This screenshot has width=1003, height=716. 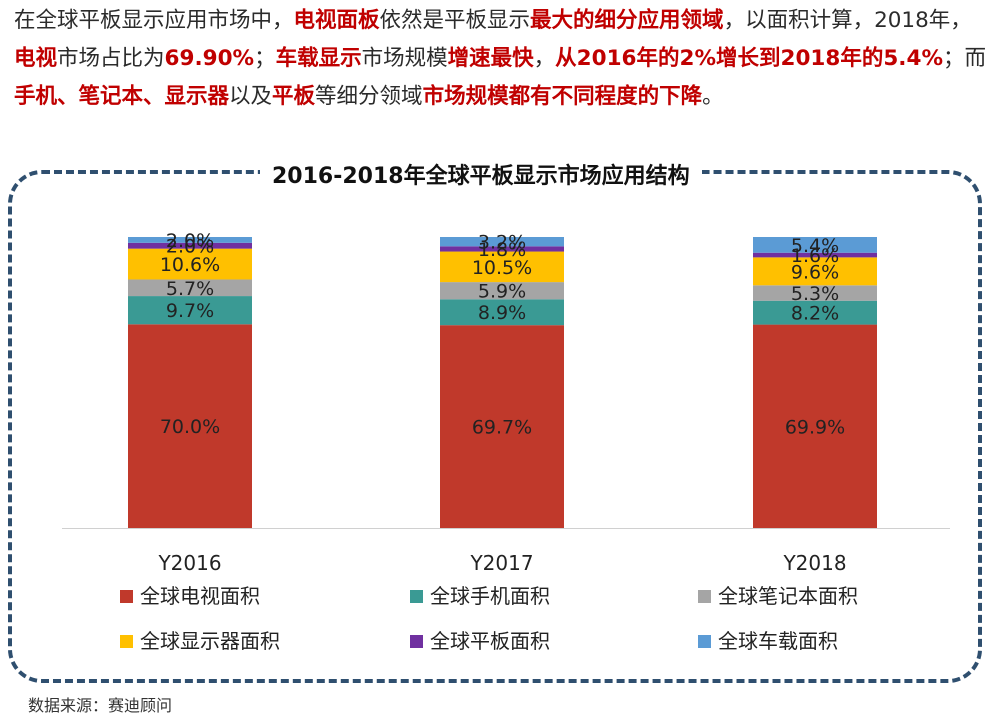 What do you see at coordinates (749, 58) in the screenshot?
I see `intro-highlight-text: 从2016年的2%增长到2018年的5.4%` at bounding box center [749, 58].